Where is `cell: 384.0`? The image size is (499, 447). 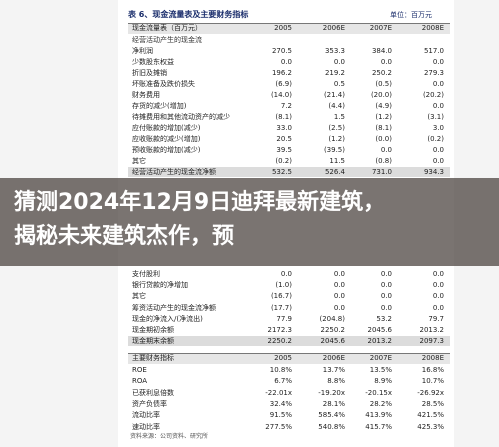
cell: 384.0 is located at coordinates (381, 51).